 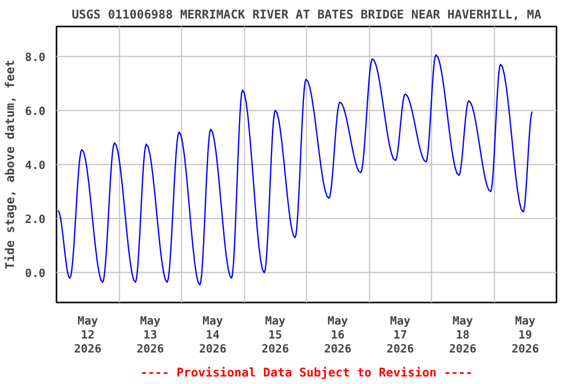 What do you see at coordinates (276, 335) in the screenshot?
I see `x-tick-label: May 15 2026` at bounding box center [276, 335].